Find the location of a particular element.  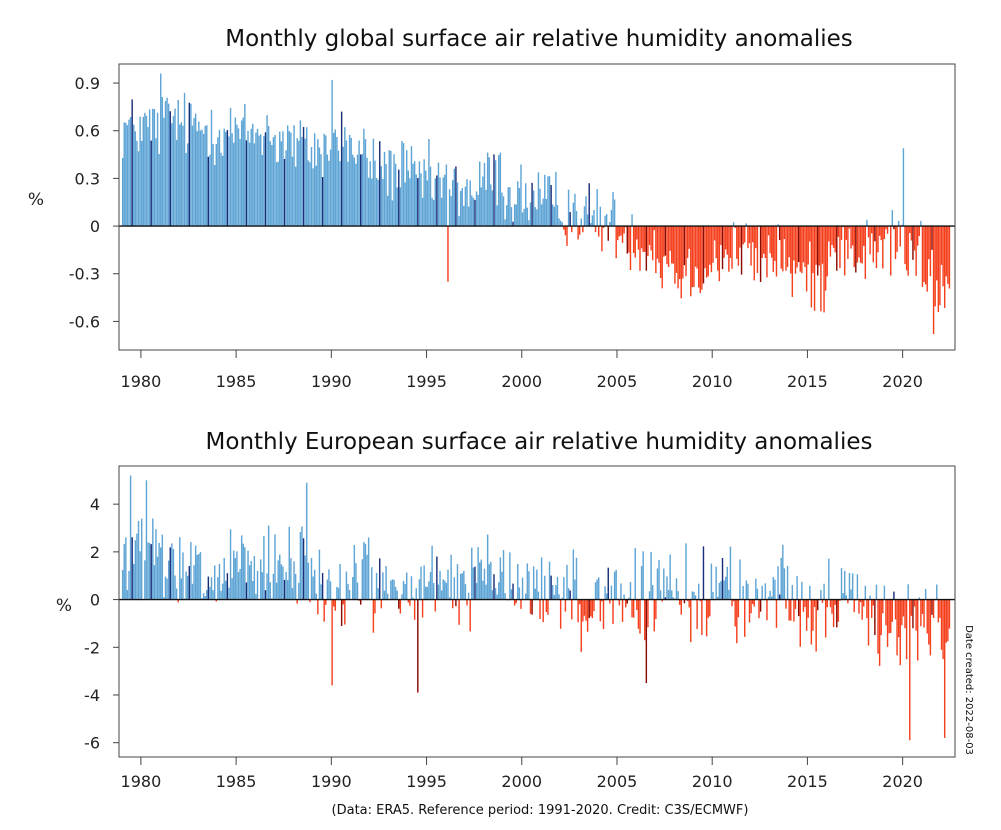

europe-x-tick-label: 1995 is located at coordinates (426, 781).